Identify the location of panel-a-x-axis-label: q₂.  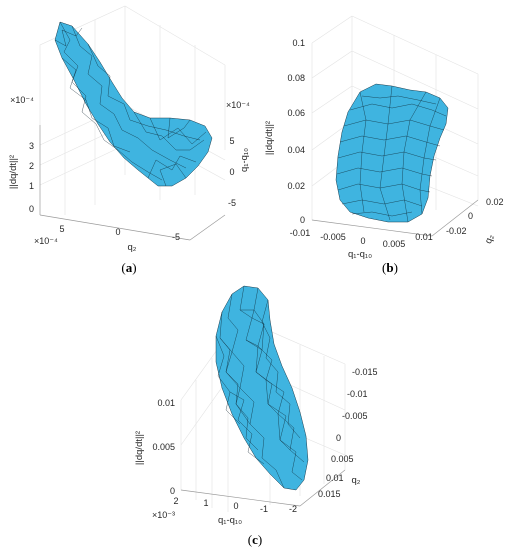
(132, 247).